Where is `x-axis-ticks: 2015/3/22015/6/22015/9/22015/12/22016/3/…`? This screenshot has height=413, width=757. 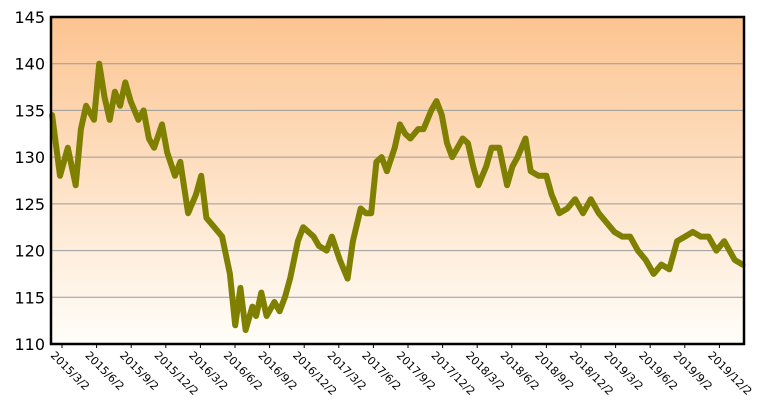 x-axis-ticks: 2015/3/22015/6/22015/9/22015/12/22016/3/… is located at coordinates (401, 371).